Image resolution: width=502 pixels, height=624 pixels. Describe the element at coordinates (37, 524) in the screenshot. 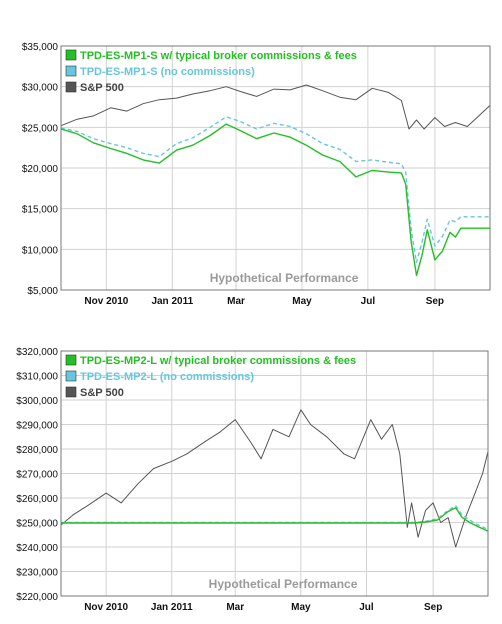

I see `y-tick-label: $250,000` at that location.